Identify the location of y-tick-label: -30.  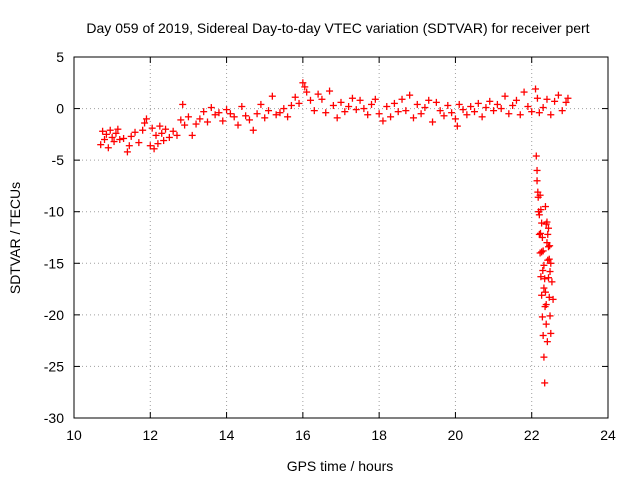
(54, 418).